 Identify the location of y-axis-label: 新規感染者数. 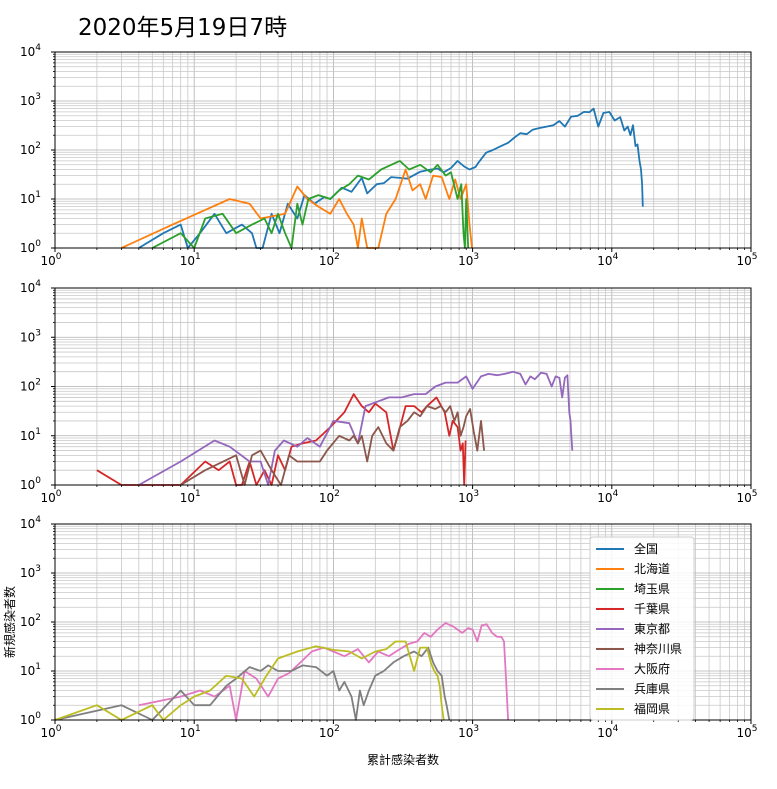
(9, 622).